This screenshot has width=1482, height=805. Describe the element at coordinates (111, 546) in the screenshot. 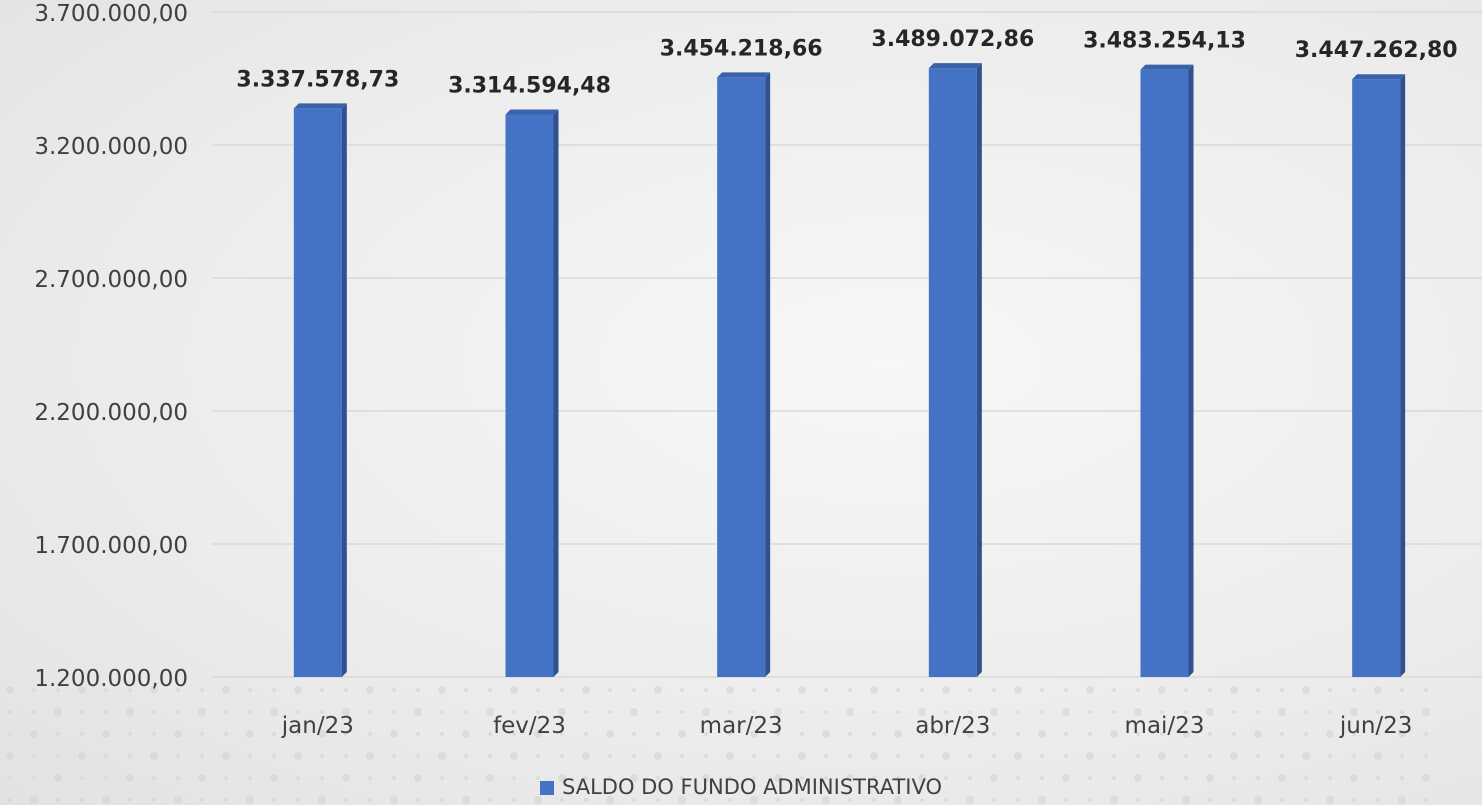

I see `y-tick-label: 1.700.000,00` at that location.